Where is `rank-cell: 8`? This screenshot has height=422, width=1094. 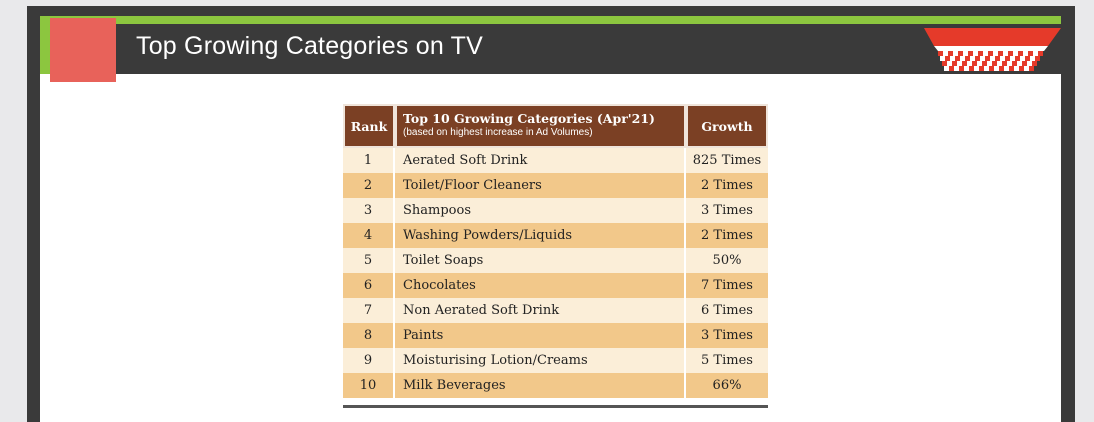
rank-cell: 8 is located at coordinates (369, 335).